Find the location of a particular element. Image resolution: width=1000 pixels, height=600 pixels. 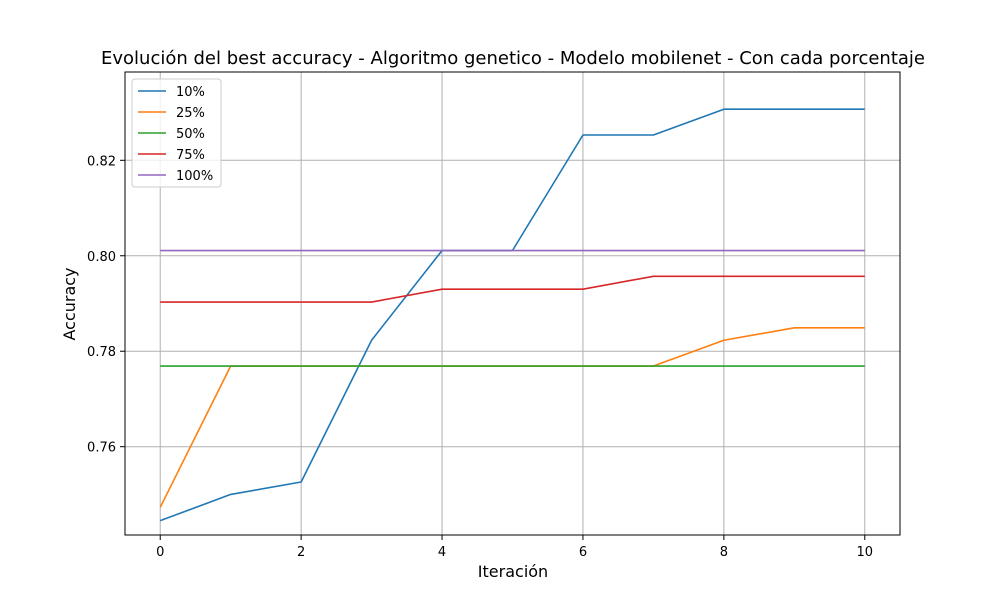

x-axis-label: Iteración is located at coordinates (513, 571).